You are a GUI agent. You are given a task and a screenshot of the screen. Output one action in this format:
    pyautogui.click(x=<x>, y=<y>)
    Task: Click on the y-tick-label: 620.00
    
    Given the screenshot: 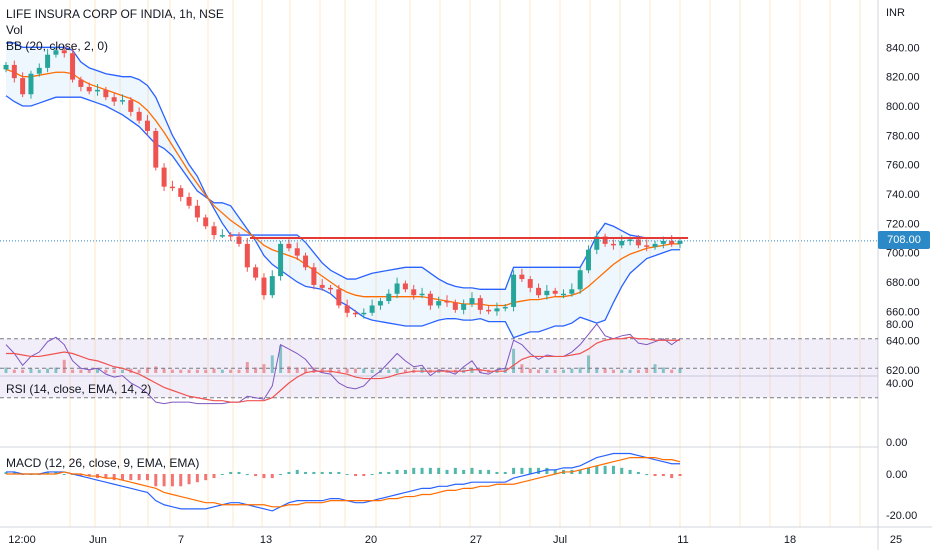 What is the action you would take?
    pyautogui.click(x=903, y=371)
    